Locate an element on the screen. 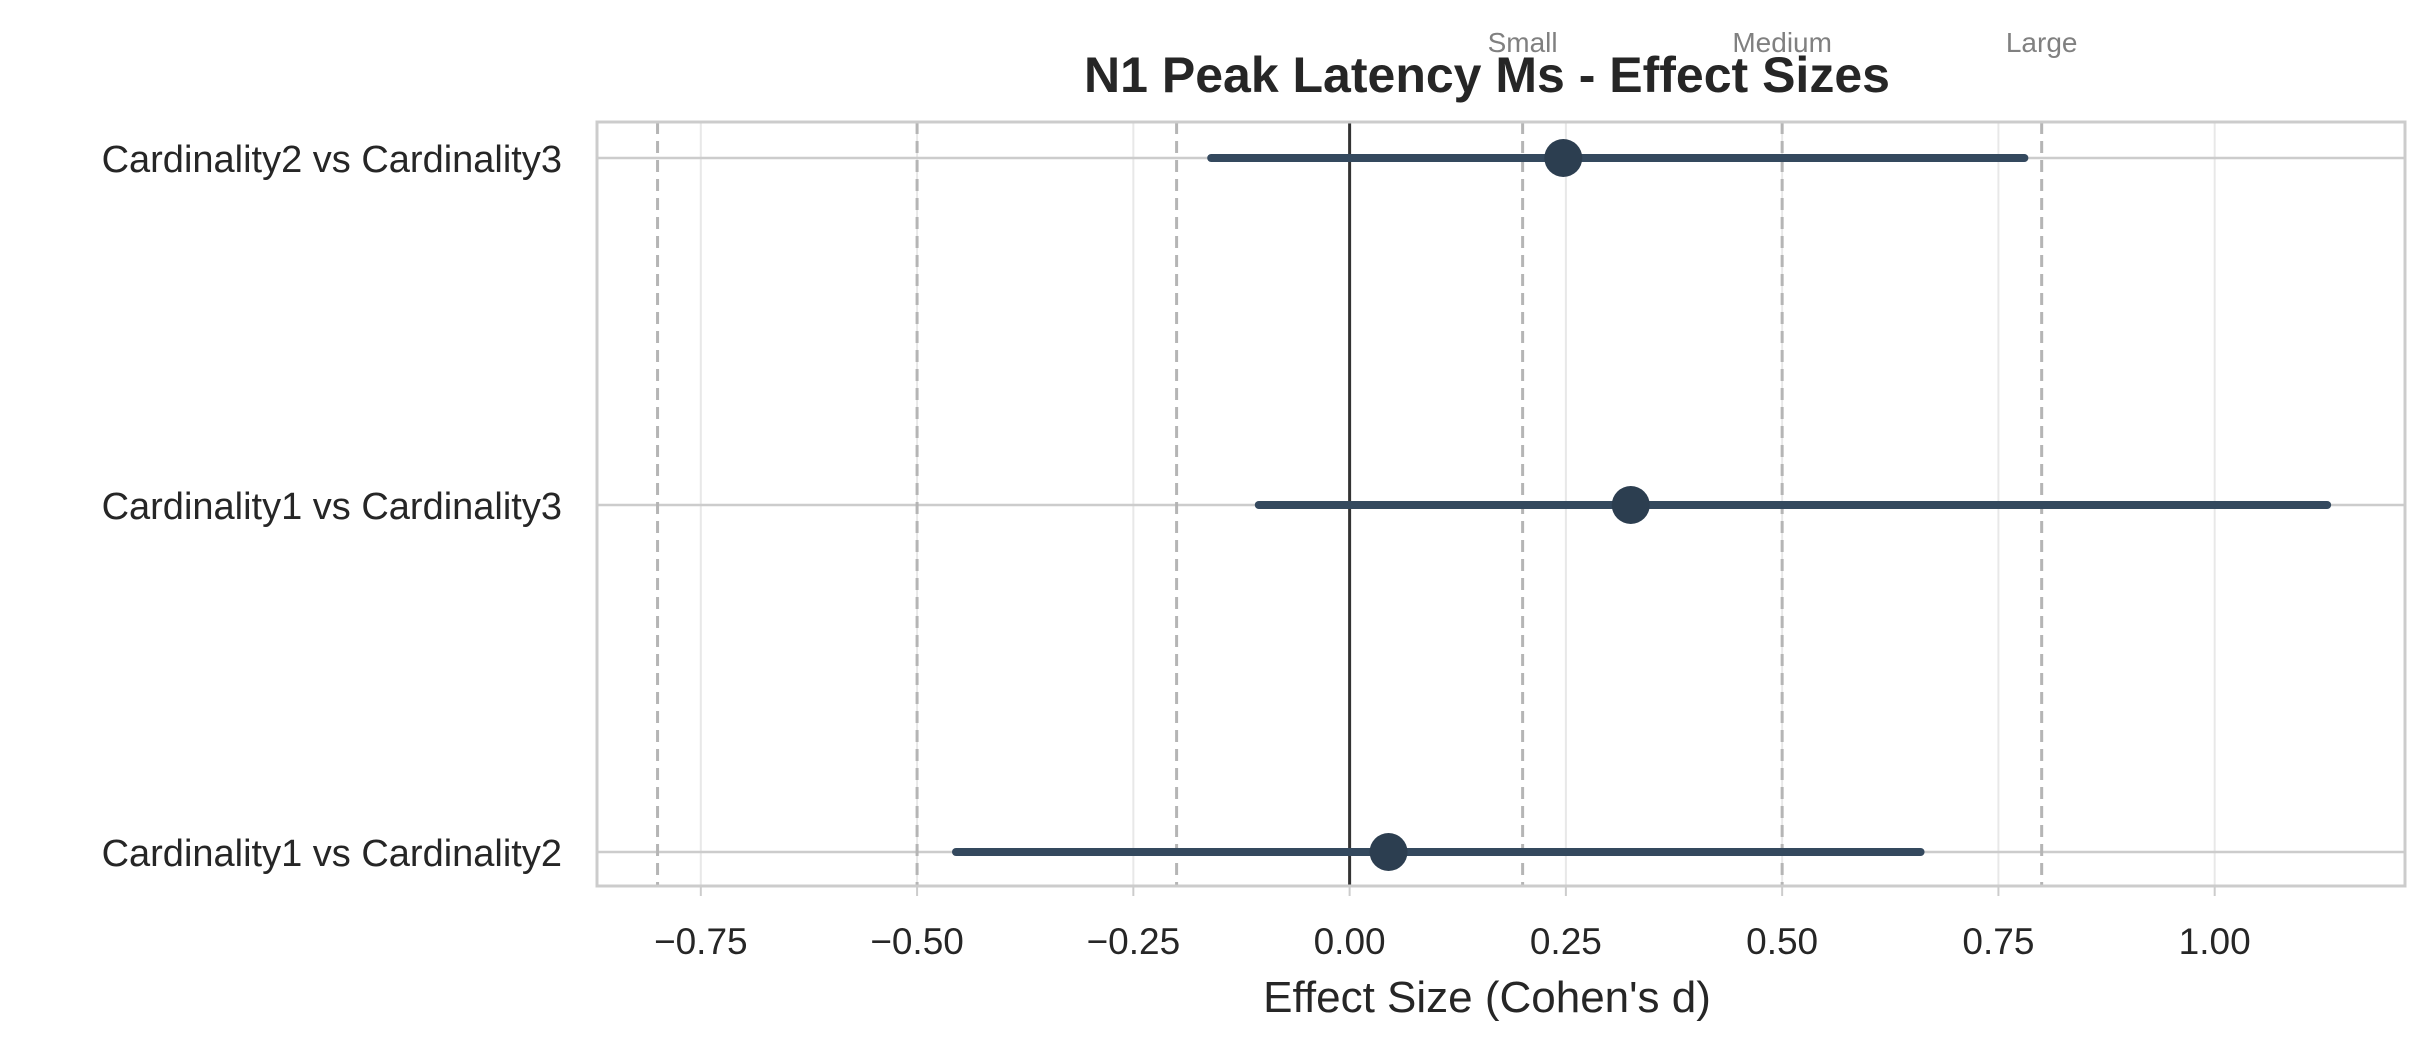 The width and height of the screenshot is (2434, 1060). x-tick-label: −0.75 is located at coordinates (701, 941).